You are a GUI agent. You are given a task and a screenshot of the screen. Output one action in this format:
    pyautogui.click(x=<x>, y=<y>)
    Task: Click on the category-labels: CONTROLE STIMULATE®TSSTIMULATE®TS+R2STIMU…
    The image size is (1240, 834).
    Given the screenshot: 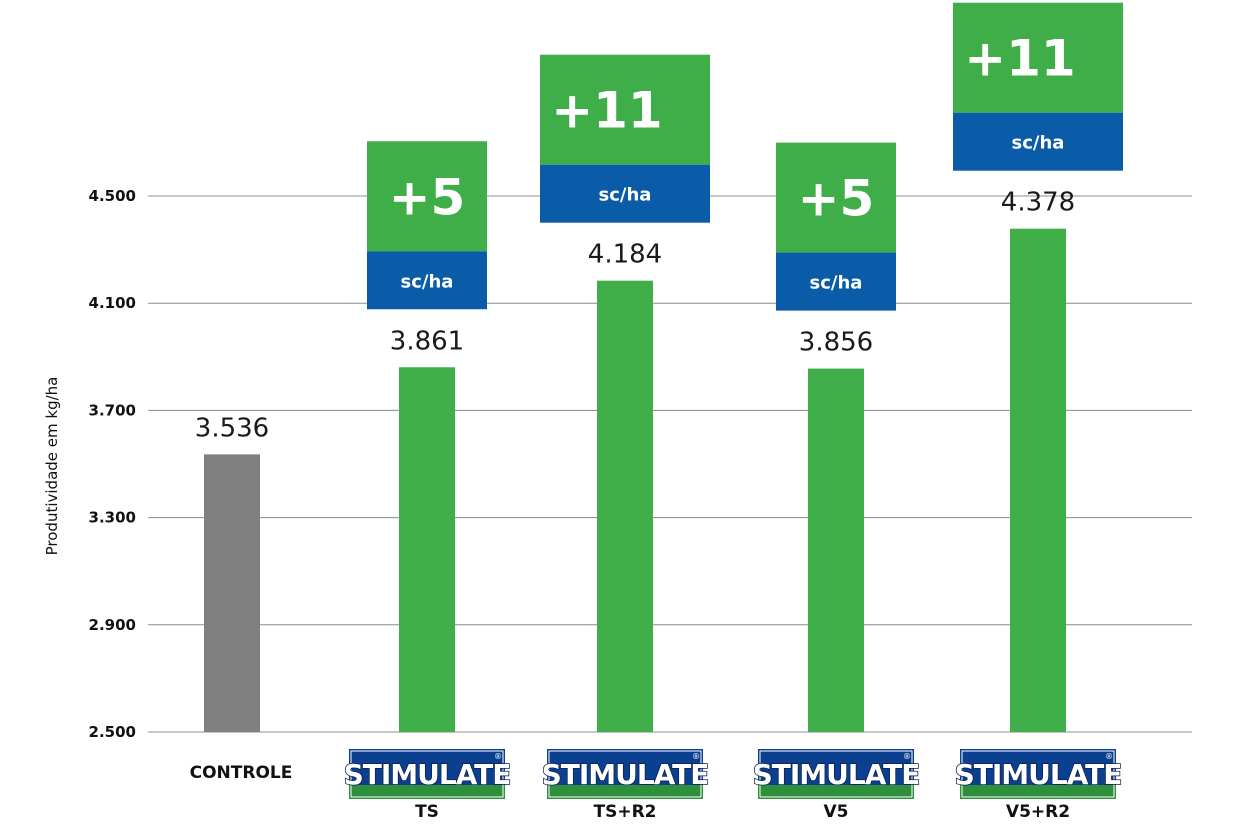 What is the action you would take?
    pyautogui.click(x=656, y=785)
    